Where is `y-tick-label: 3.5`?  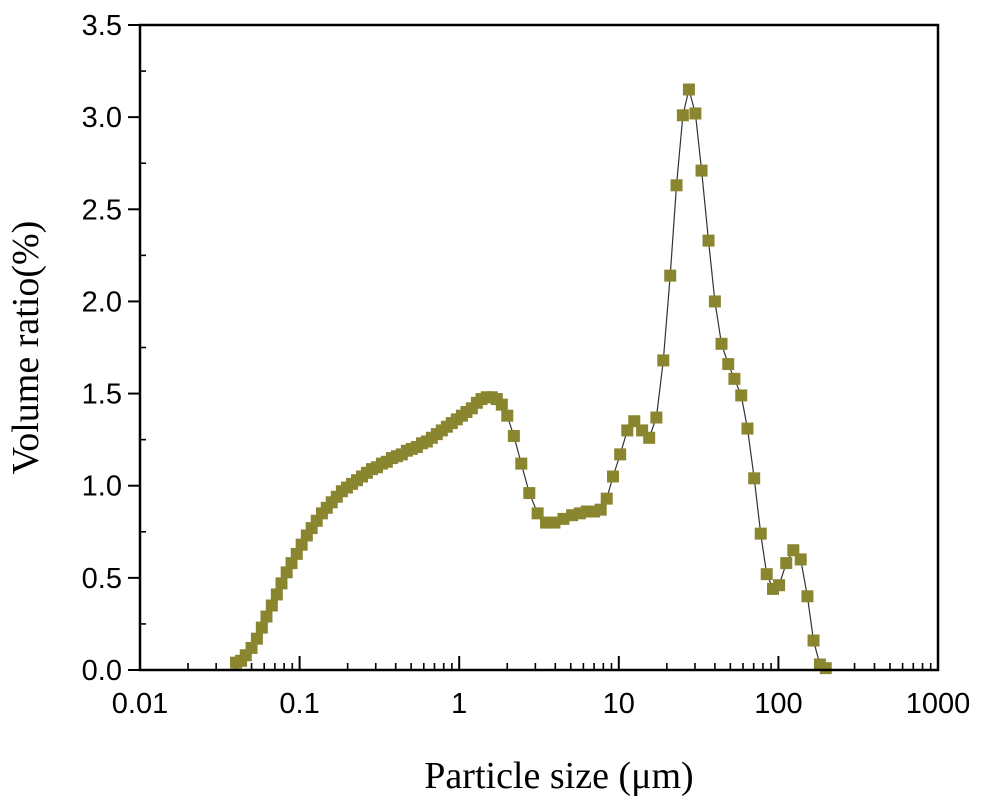
y-tick-label: 3.5 is located at coordinates (102, 26).